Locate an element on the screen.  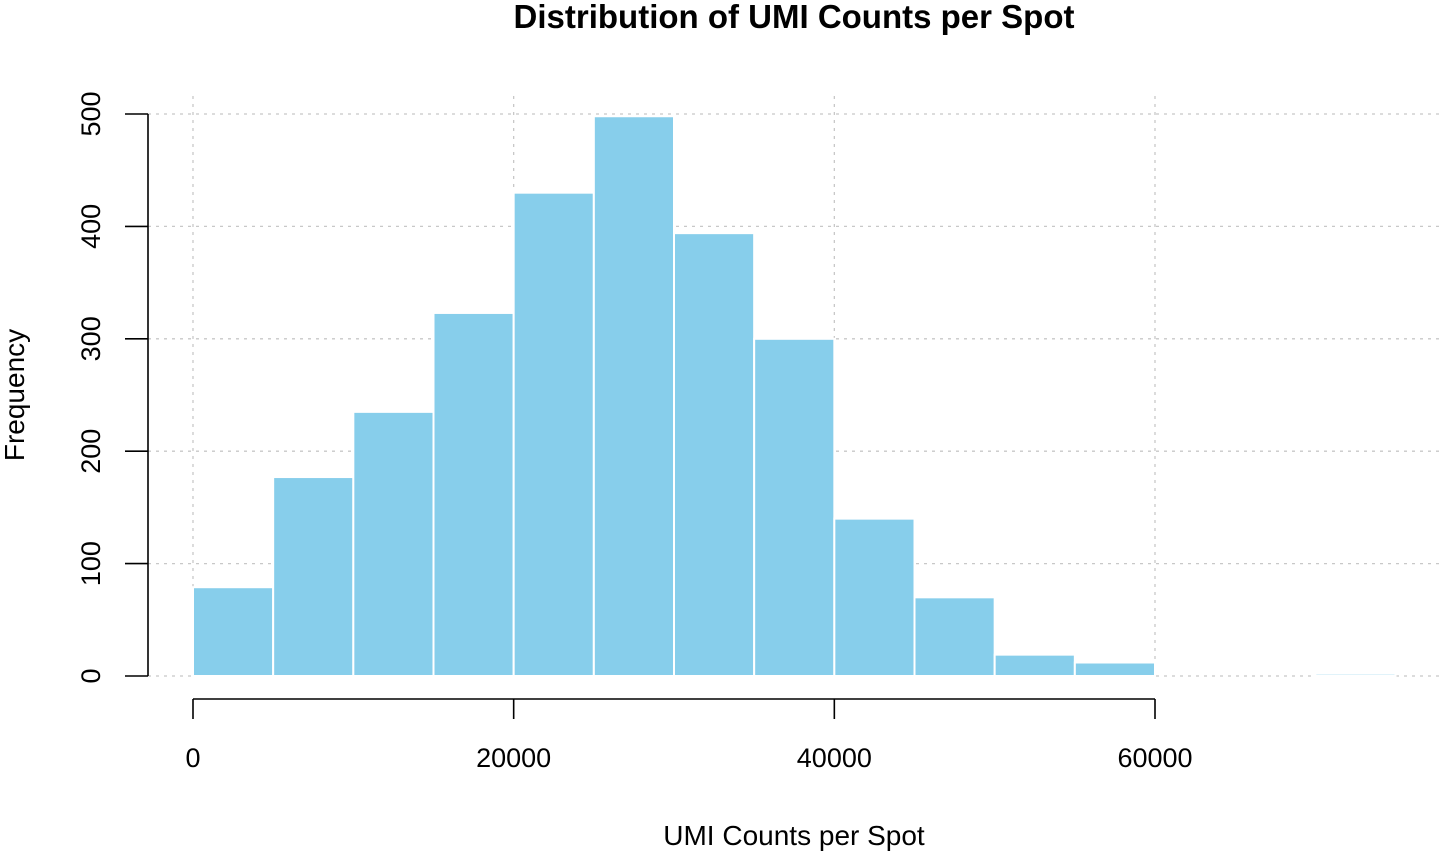
y-tick-label-0: 0 is located at coordinates (91, 675).